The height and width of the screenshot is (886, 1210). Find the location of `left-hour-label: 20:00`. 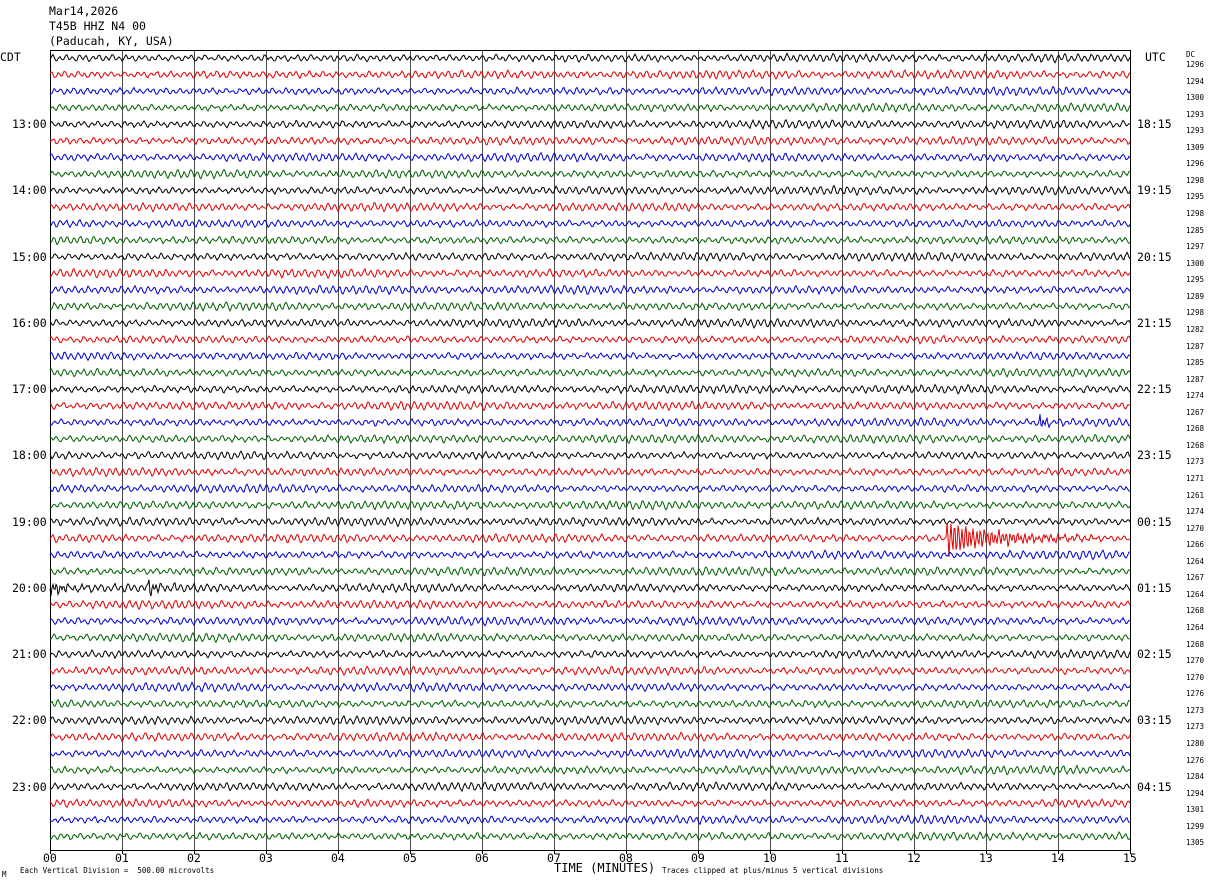

left-hour-label: 20:00 is located at coordinates (29, 587).